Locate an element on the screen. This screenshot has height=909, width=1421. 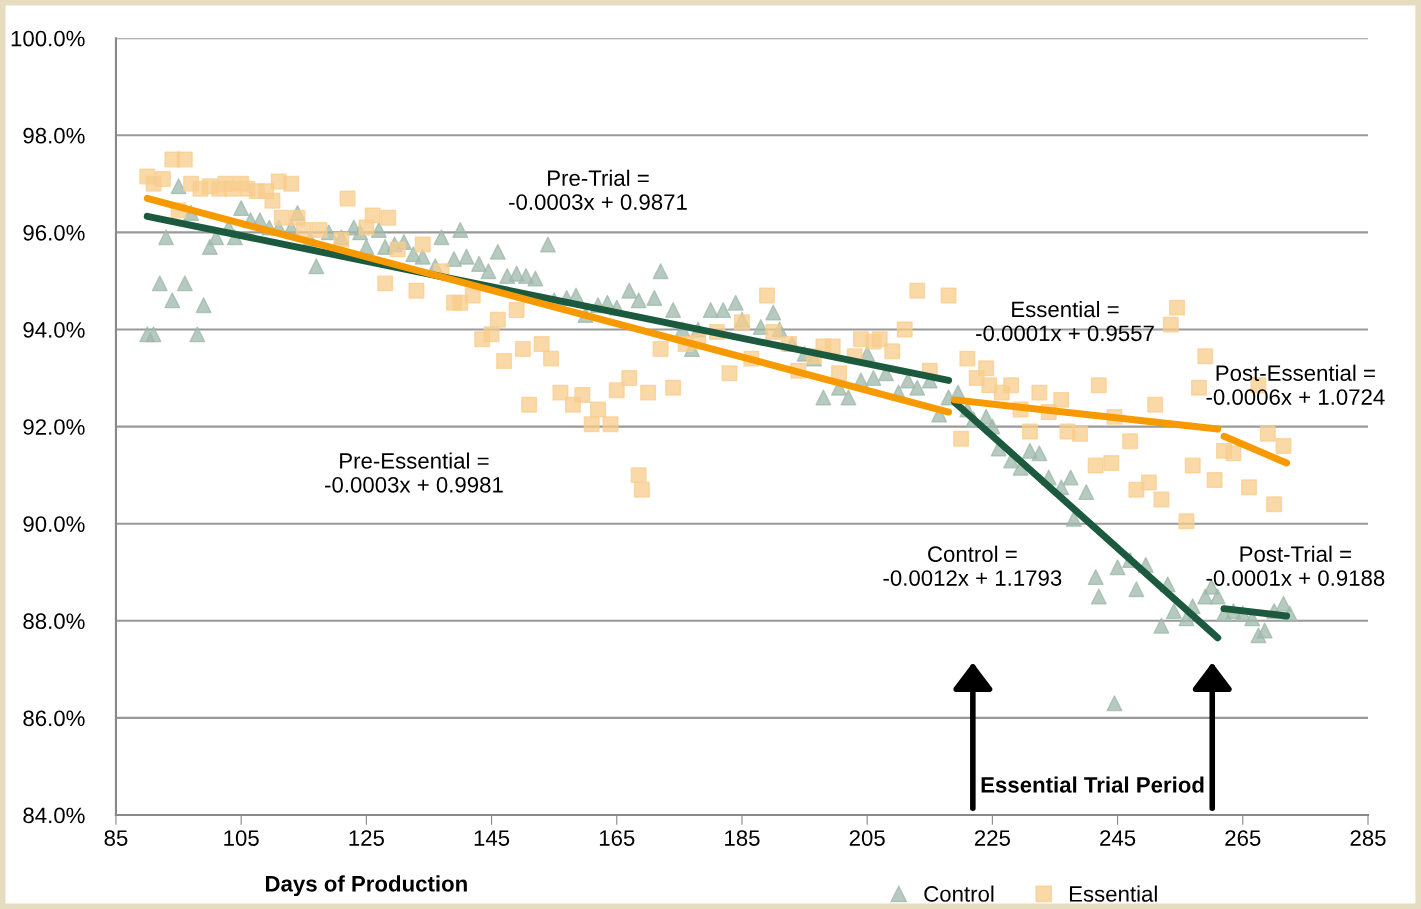
annotation: Essential = -0.0001x + 0.9557 is located at coordinates (1065, 321).